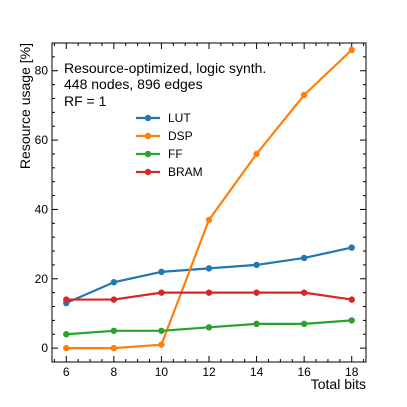  Describe the element at coordinates (165, 68) in the screenshot. I see `annotation-line-1: Resource-optimized, logic synth.` at that location.